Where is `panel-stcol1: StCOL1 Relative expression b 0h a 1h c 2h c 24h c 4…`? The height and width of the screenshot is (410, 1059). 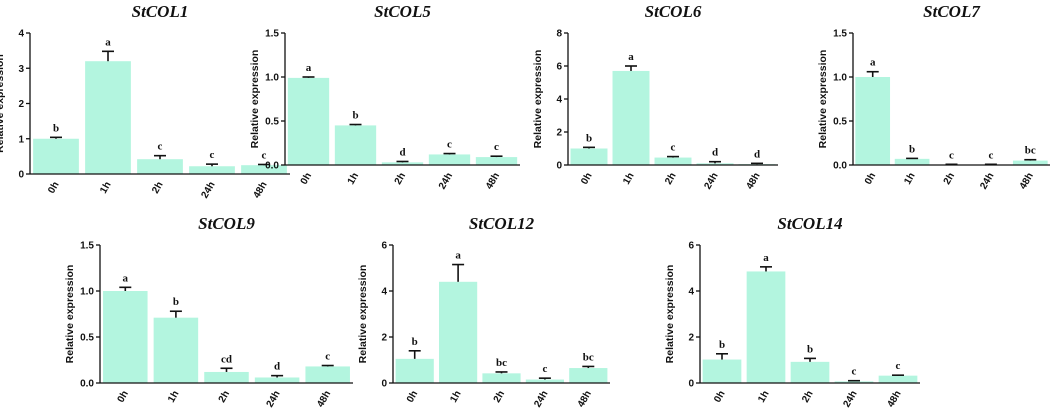
panel-stcol1: StCOL1 Relative expression b 0h a 1h c 2h c 24h c 4… is located at coordinates (145, 101).